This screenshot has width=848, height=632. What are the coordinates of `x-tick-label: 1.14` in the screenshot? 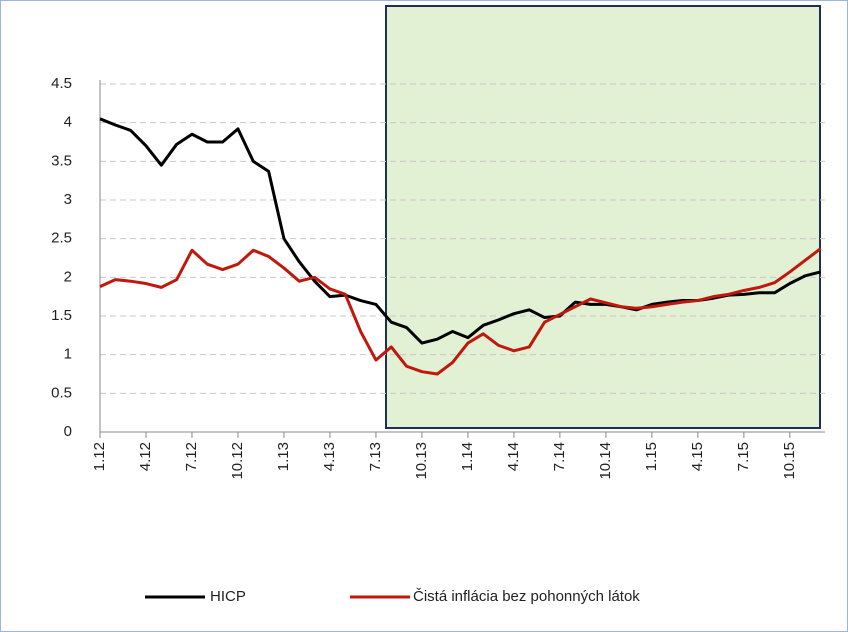 It's located at (467, 456).